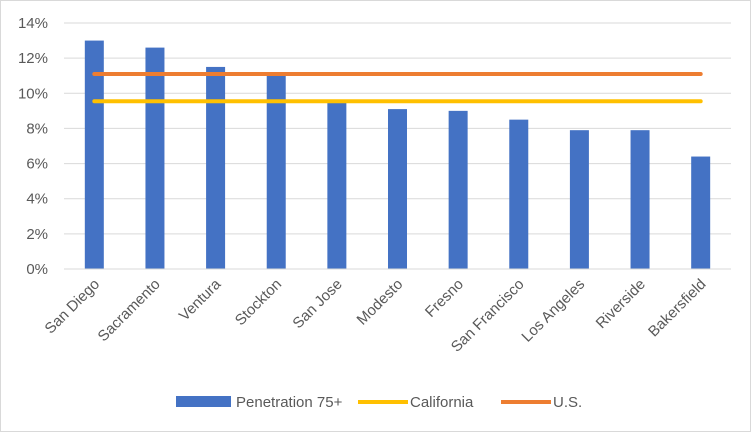  Describe the element at coordinates (33, 23) in the screenshot. I see `y-tick-label: 14%` at that location.